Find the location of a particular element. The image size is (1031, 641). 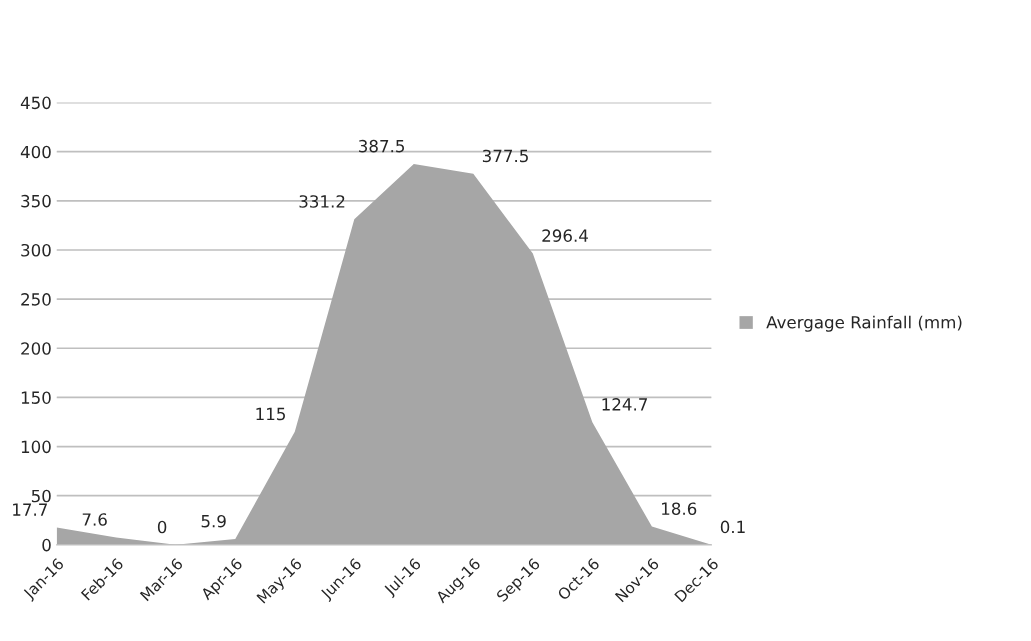

data-label: 18.6 is located at coordinates (679, 509).